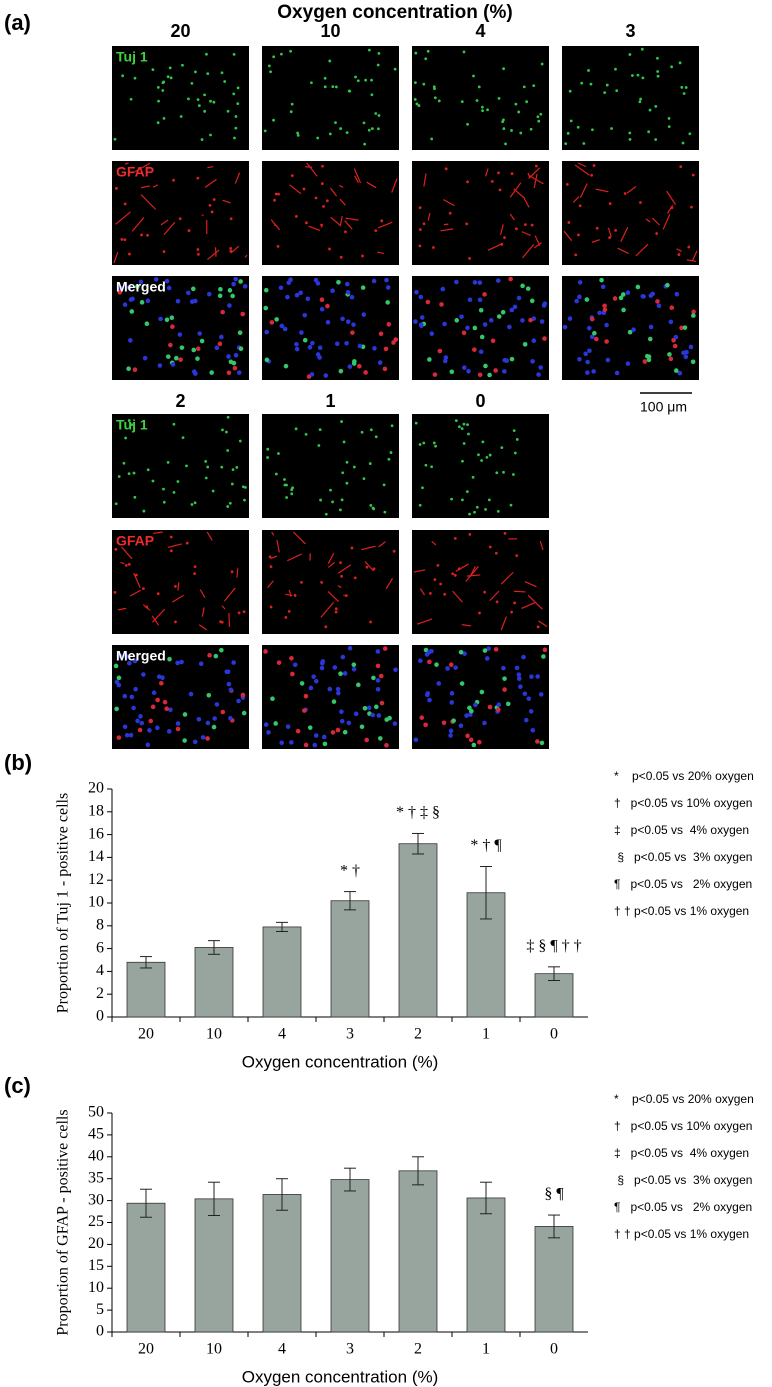 Image resolution: width=772 pixels, height=1387 pixels. I want to click on y-tick-label: 15, so click(96, 1265).